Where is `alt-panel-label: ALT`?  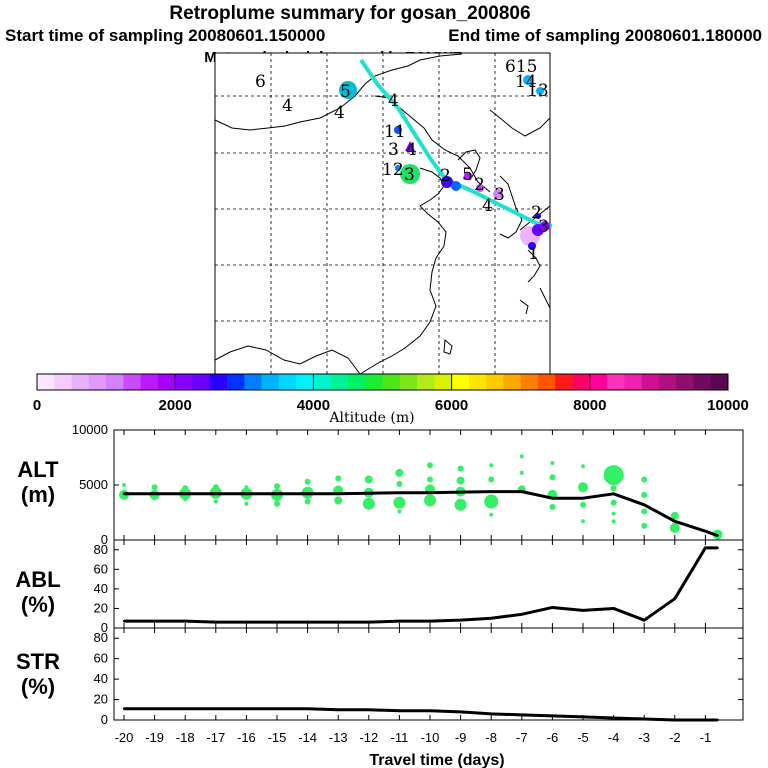 alt-panel-label: ALT is located at coordinates (38, 469).